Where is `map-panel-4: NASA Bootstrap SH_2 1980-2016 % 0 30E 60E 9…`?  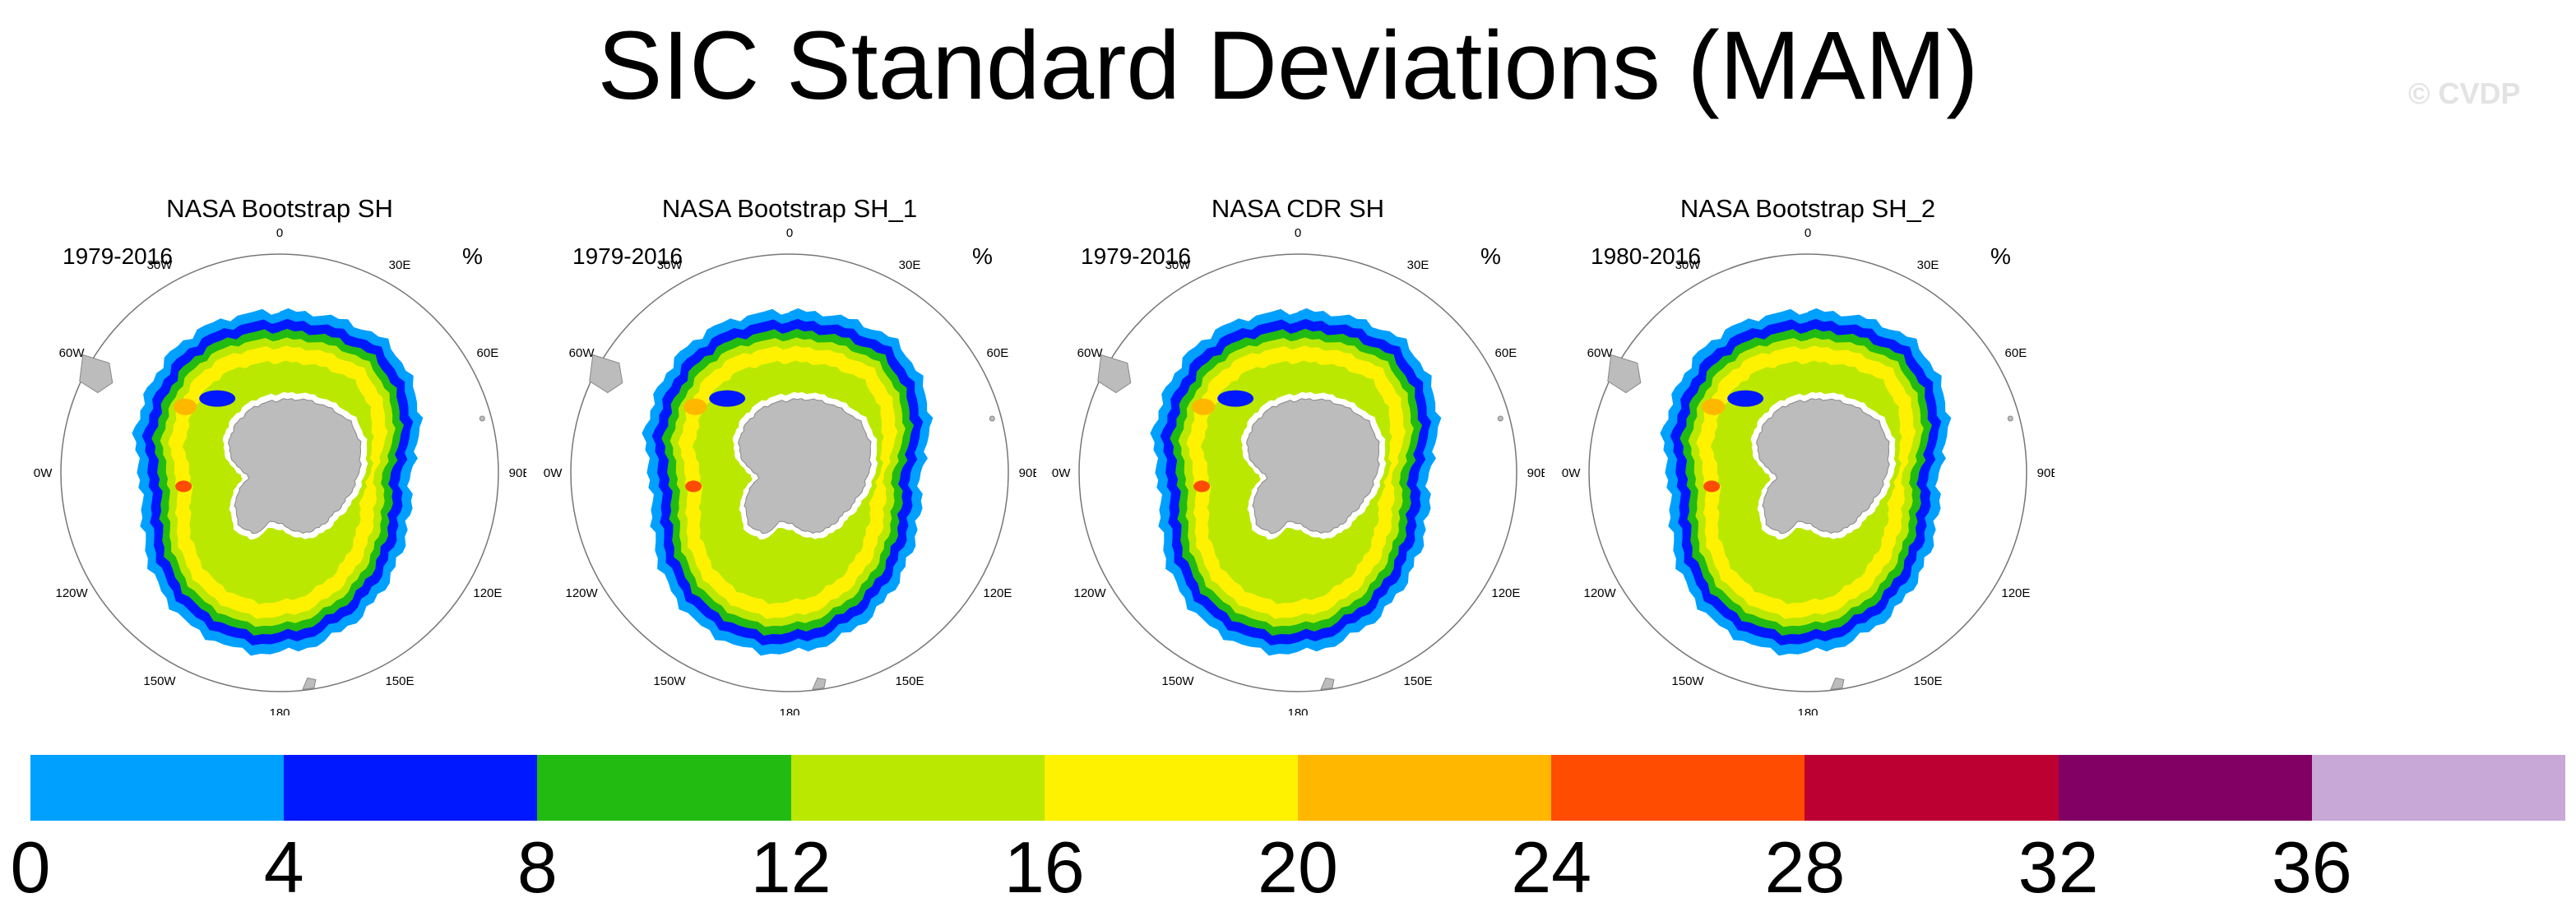
map-panel-4: NASA Bootstrap SH_2 1980-2016 % 0 30E 60E 9… is located at coordinates (1808, 452).